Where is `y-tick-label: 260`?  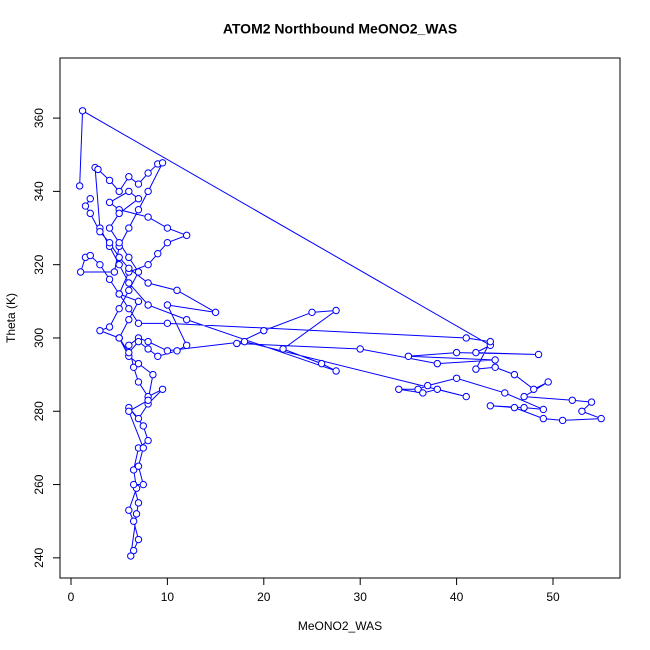 y-tick-label: 260 is located at coordinates (39, 484).